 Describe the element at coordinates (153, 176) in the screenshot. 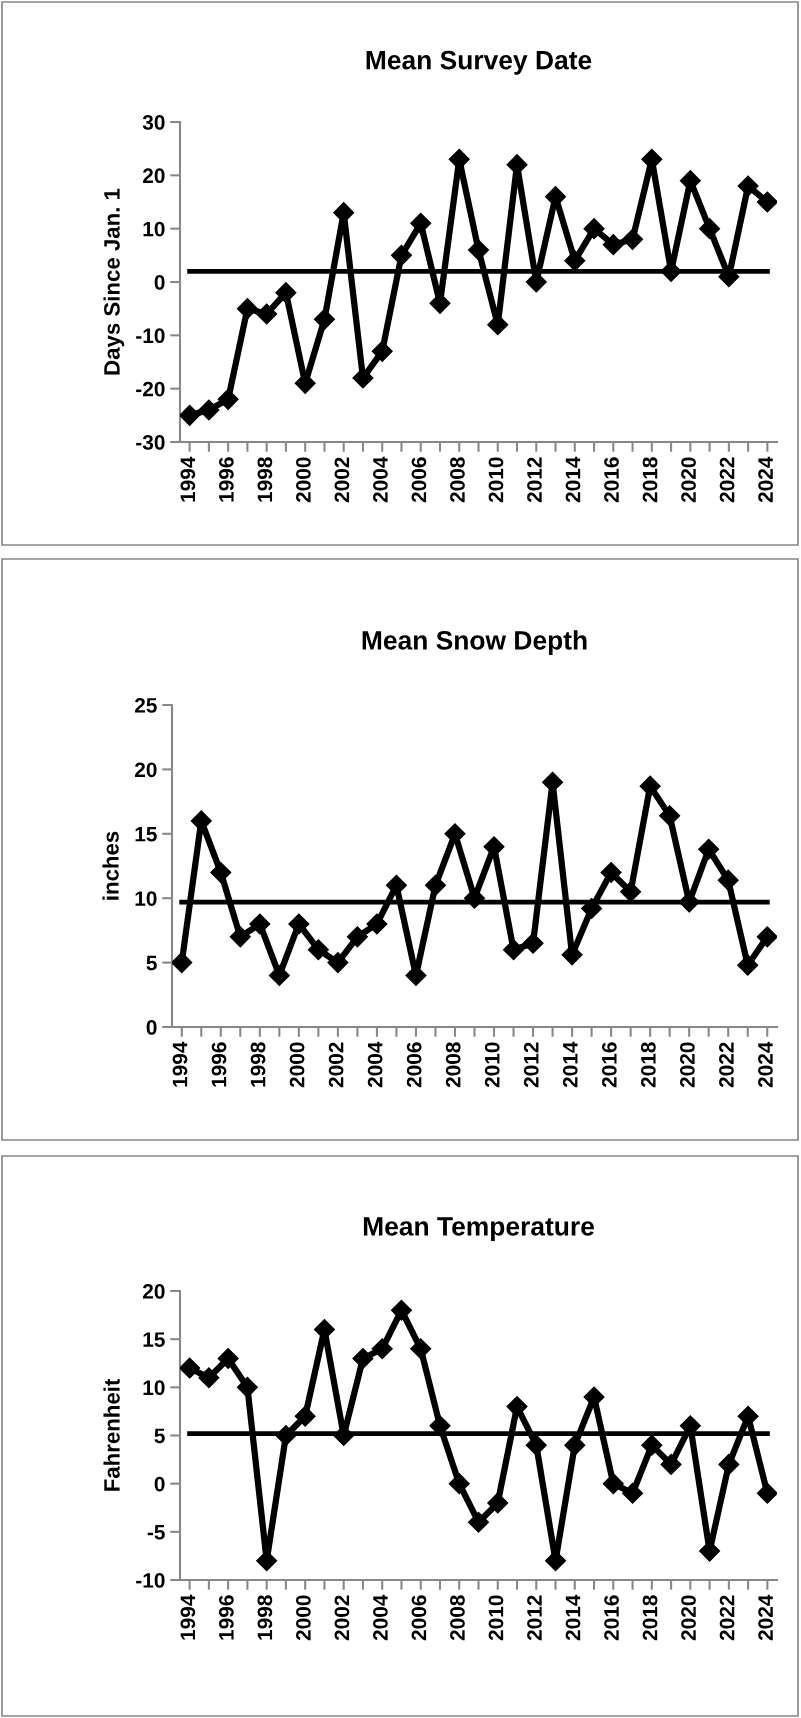

I see `y-tick-label: 20` at that location.